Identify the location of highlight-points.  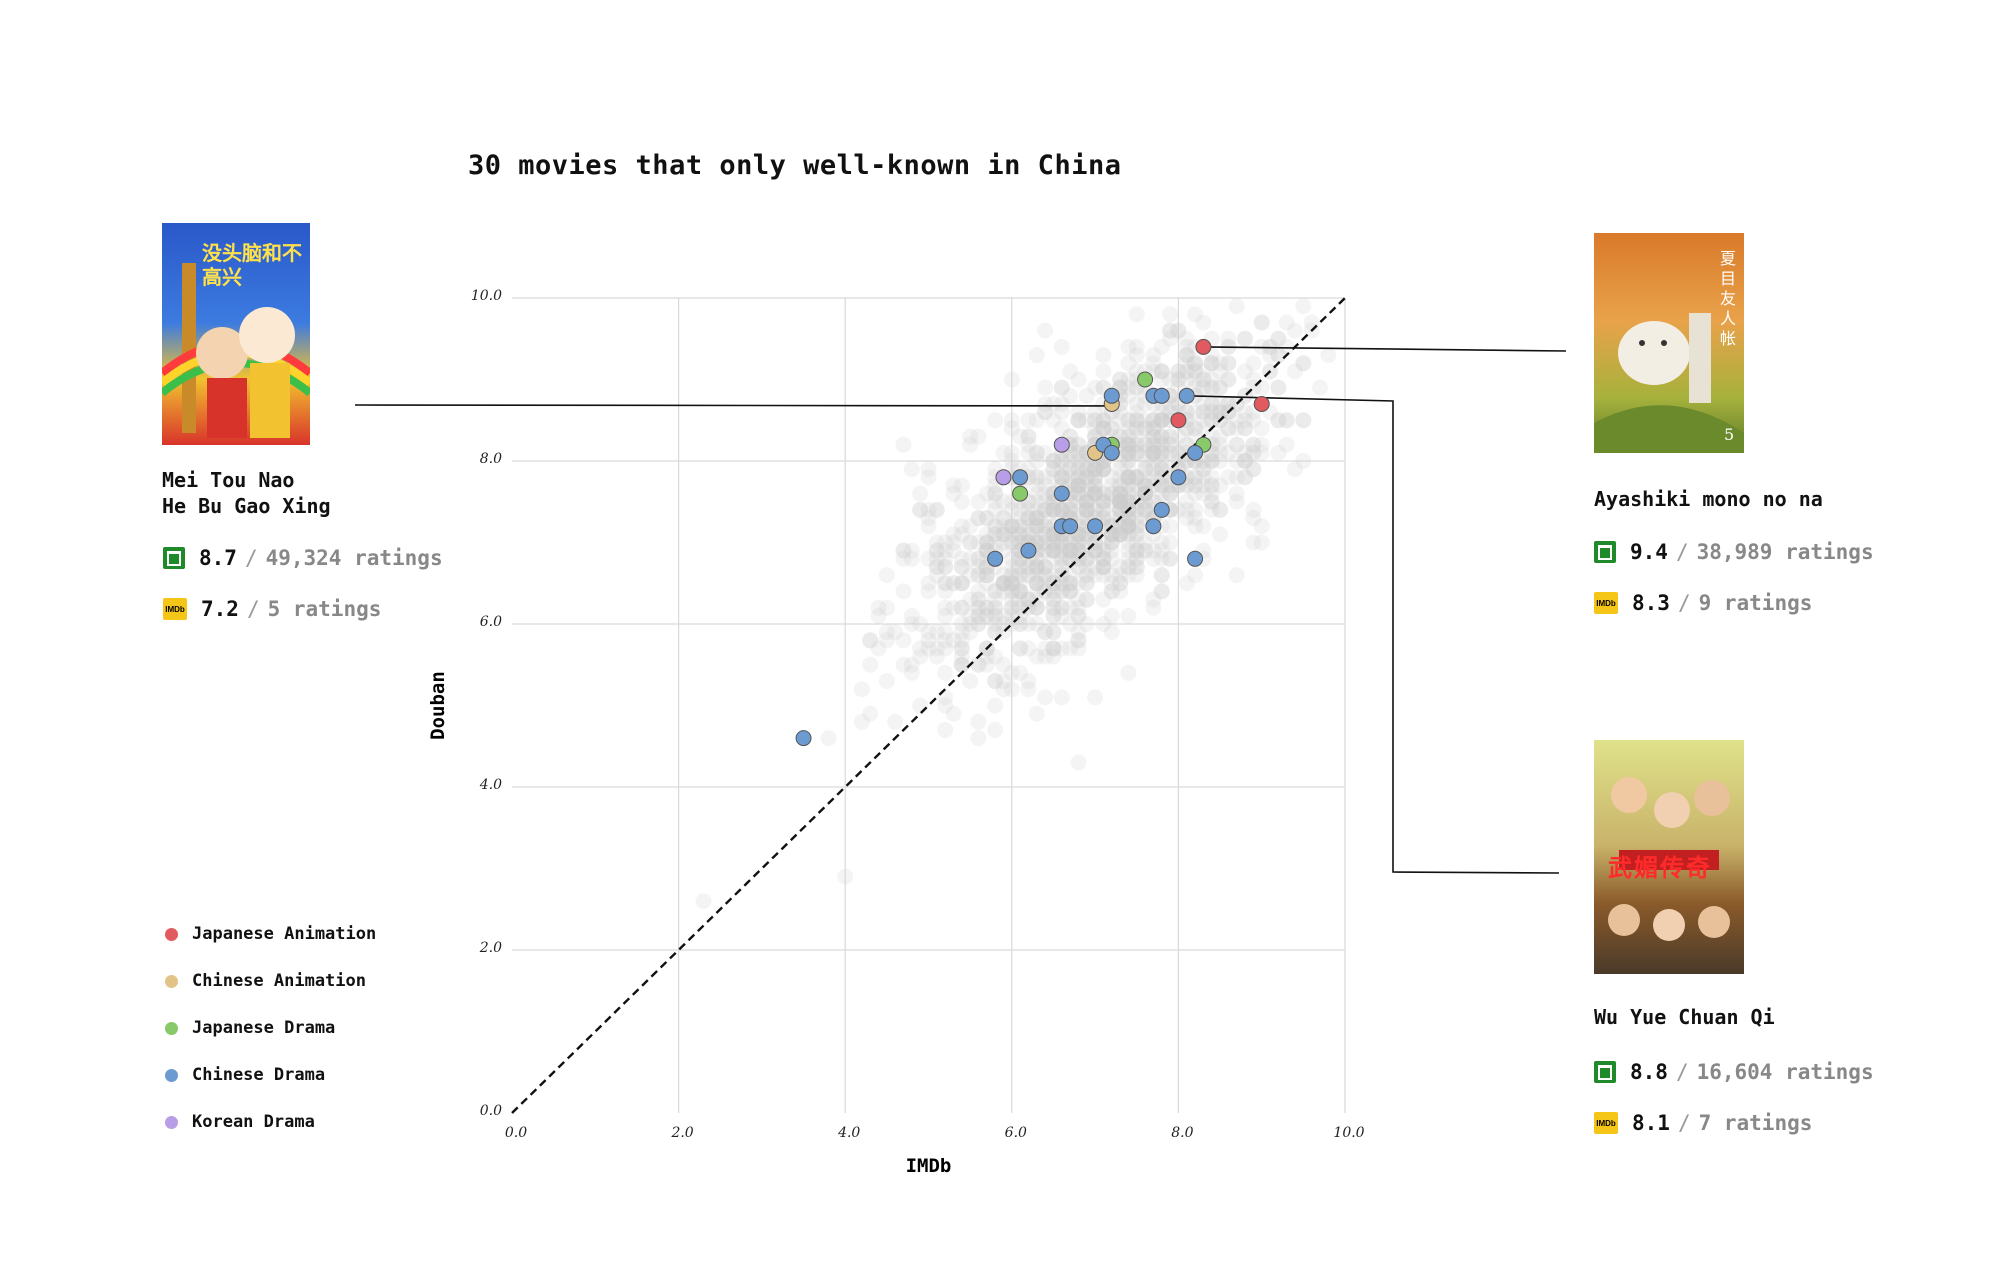
(1032, 542).